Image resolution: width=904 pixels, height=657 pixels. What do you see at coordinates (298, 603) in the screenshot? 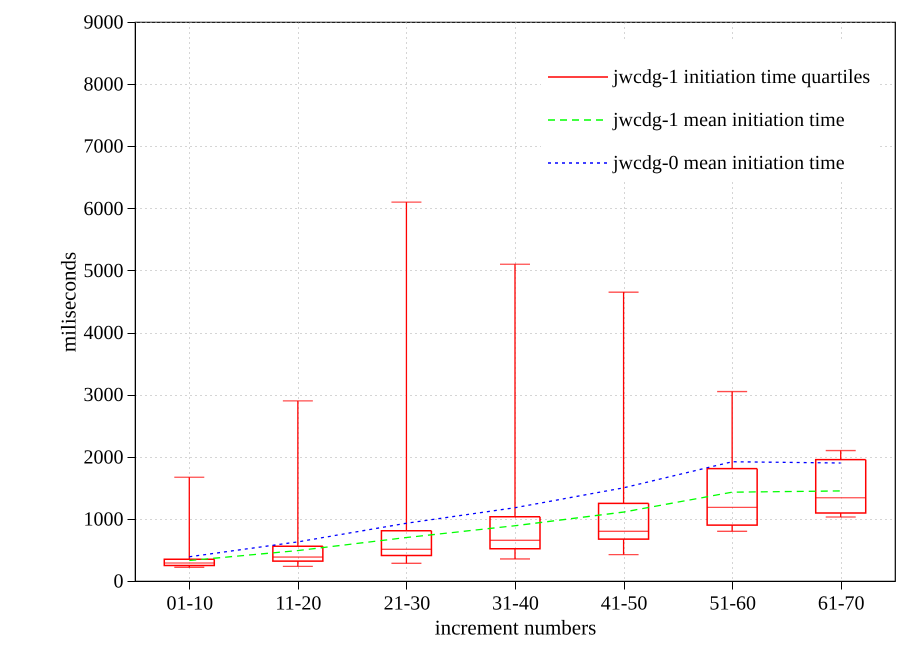
I see `x-tick-label: 11-20` at bounding box center [298, 603].